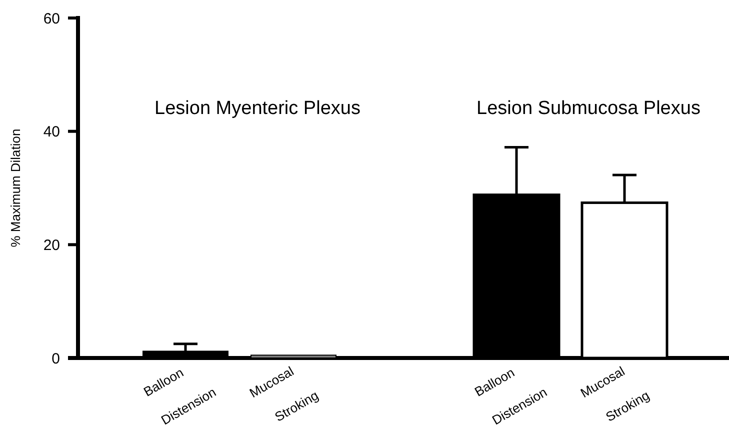 The height and width of the screenshot is (436, 729). Describe the element at coordinates (56, 359) in the screenshot. I see `y-tick-label: 0` at that location.